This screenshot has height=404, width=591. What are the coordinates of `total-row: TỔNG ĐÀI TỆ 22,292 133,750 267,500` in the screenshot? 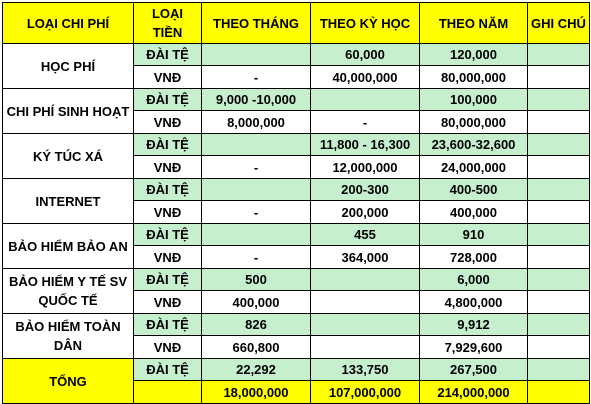 It's located at (296, 381).